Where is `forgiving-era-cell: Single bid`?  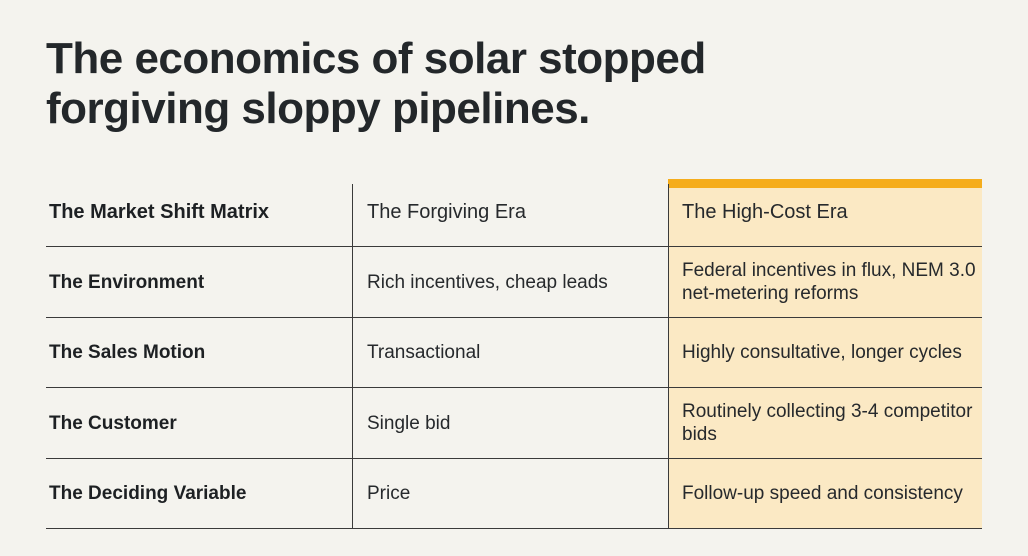
forgiving-era-cell: Single bid is located at coordinates (409, 423).